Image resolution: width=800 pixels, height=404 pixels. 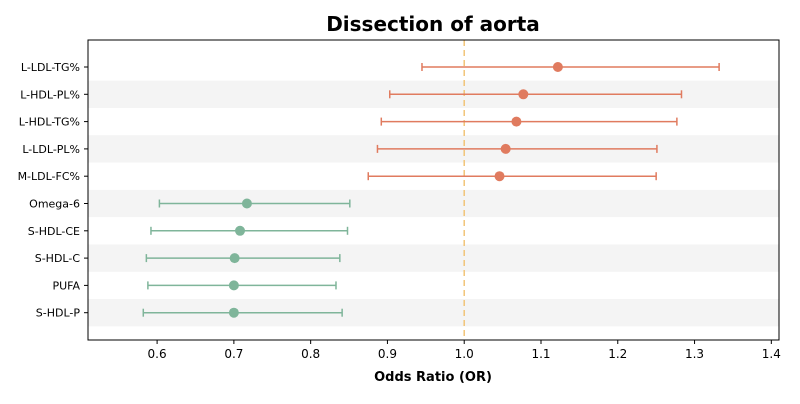 I want to click on y-tick-label: L-LDL-TG%, so click(x=50, y=67).